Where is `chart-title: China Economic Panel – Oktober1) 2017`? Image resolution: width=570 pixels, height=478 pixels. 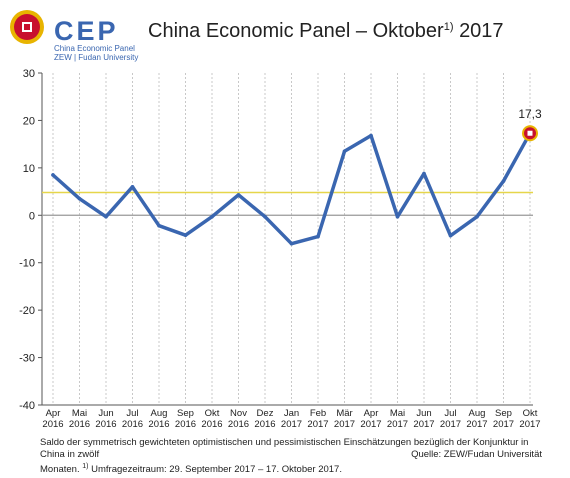
chart-title: China Economic Panel – Oktober1) 2017 is located at coordinates (326, 31).